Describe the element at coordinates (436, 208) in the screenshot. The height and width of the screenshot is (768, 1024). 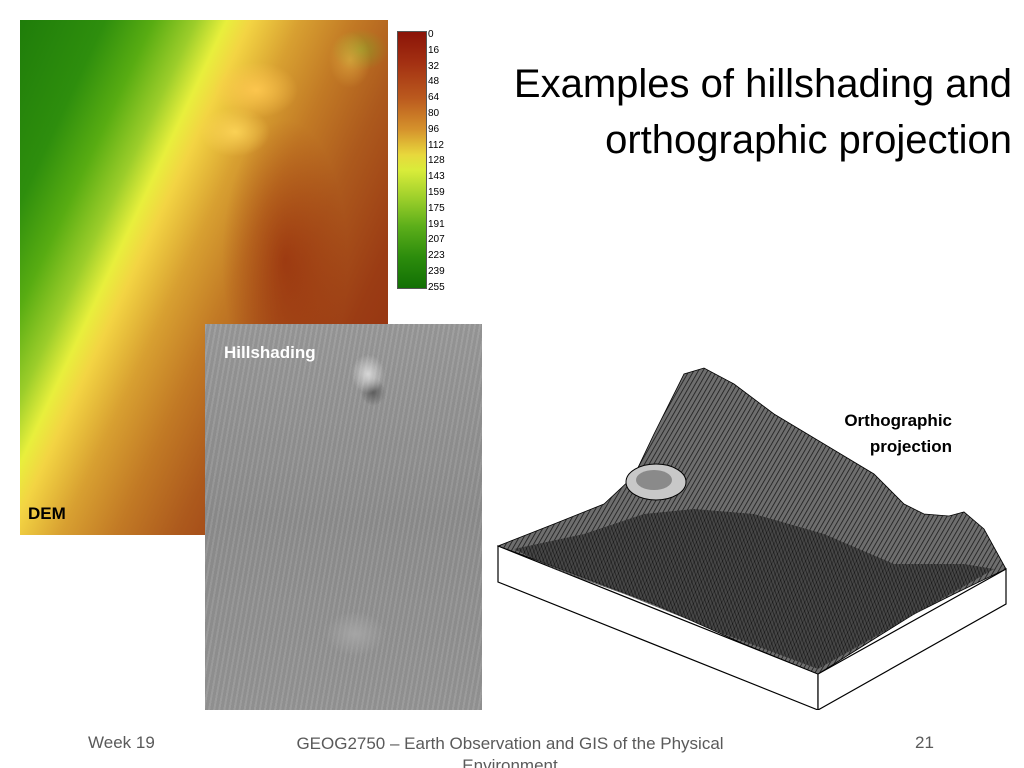
I see `legend-value: 175` at that location.